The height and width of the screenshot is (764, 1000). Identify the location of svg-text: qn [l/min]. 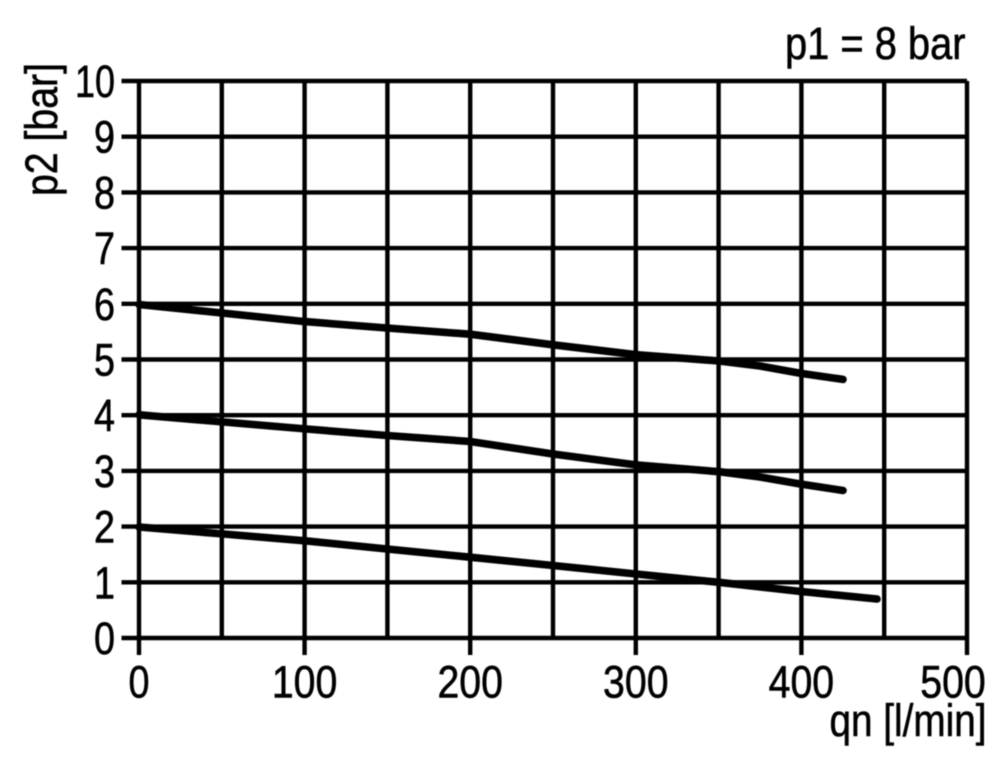
(908, 720).